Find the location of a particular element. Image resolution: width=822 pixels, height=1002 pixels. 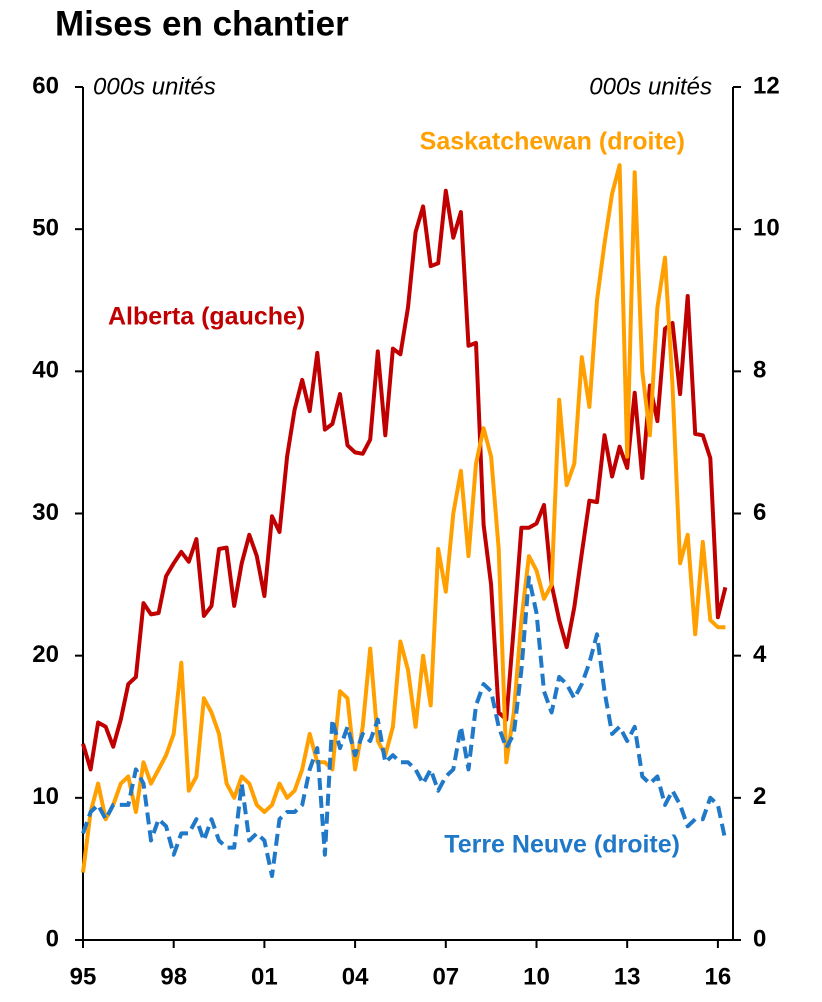

y2-tick-label: 8 is located at coordinates (759, 370).